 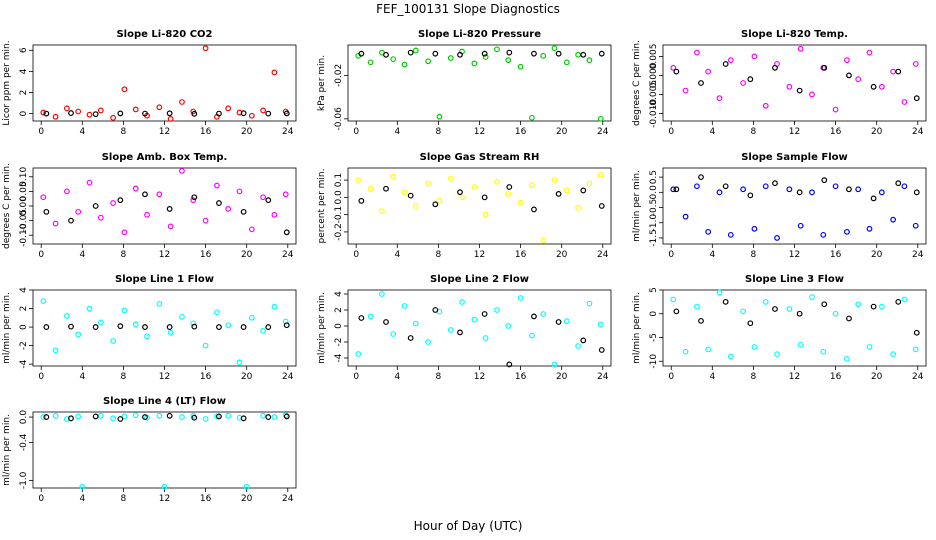 What do you see at coordinates (24, 220) in the screenshot?
I see `y-tick-label: -0.05` at bounding box center [24, 220].